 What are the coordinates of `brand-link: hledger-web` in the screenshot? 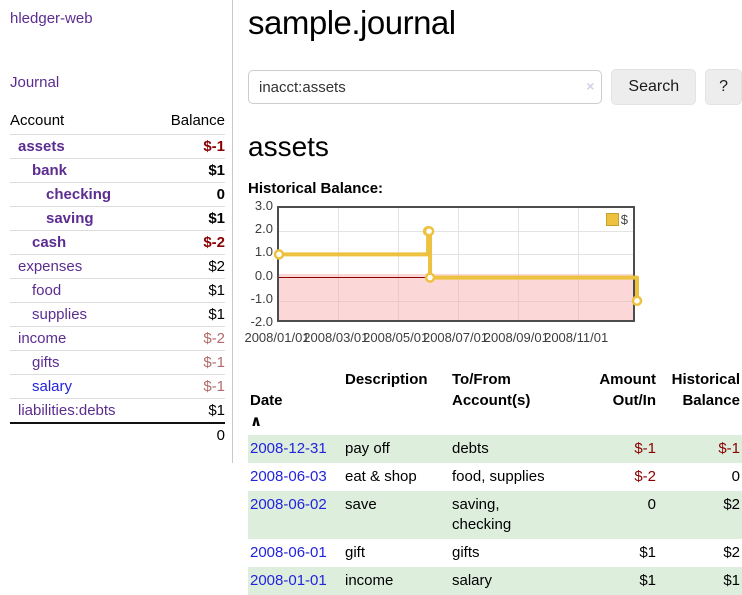 It's located at (51, 18).